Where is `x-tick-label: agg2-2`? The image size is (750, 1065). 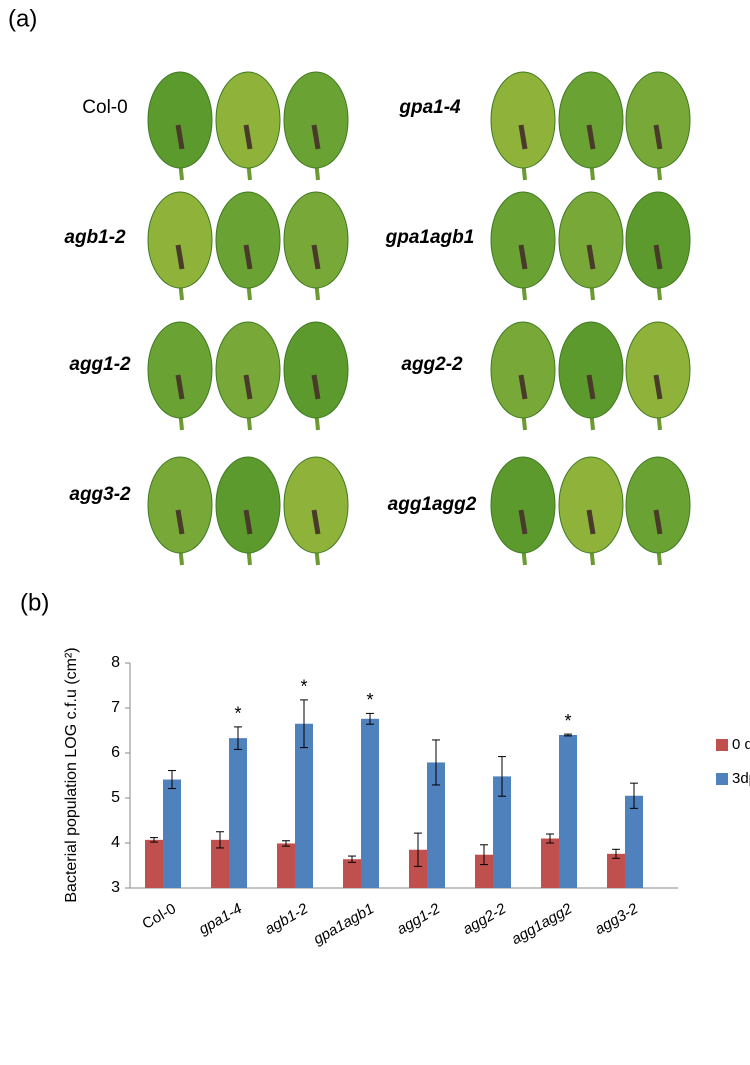
x-tick-label: agg2-2 is located at coordinates (485, 919).